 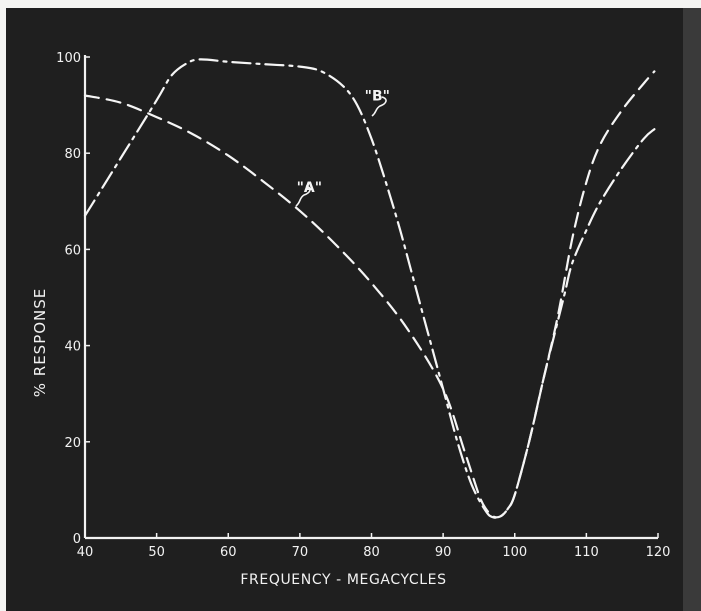 I want to click on x-tick-label: 80, so click(x=371, y=552).